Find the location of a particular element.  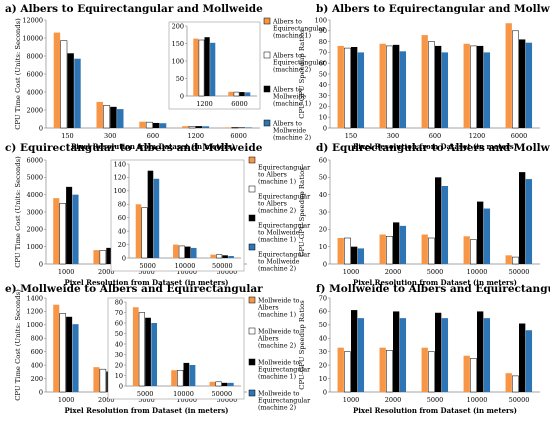

chart-0-ytick-label: 2000 is located at coordinates (34, 110).